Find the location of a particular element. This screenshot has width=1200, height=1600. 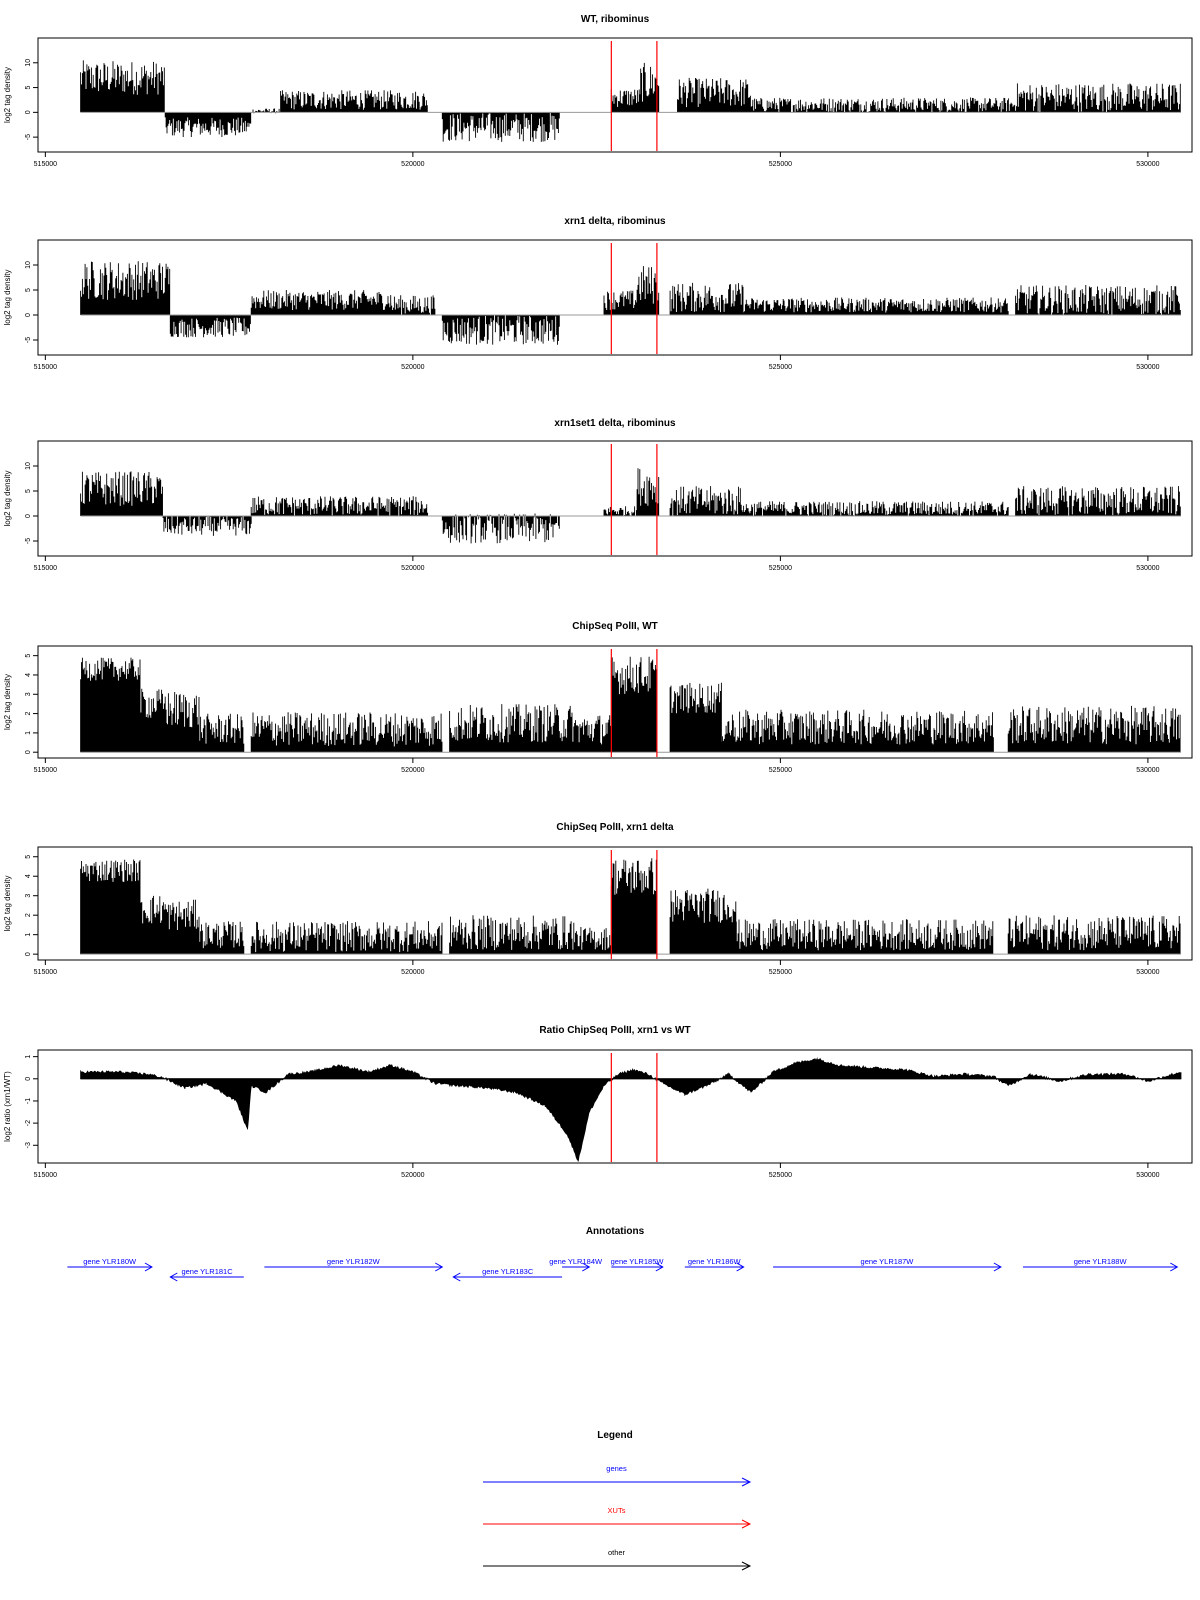

gene-label: gene YLR186W is located at coordinates (715, 1261).